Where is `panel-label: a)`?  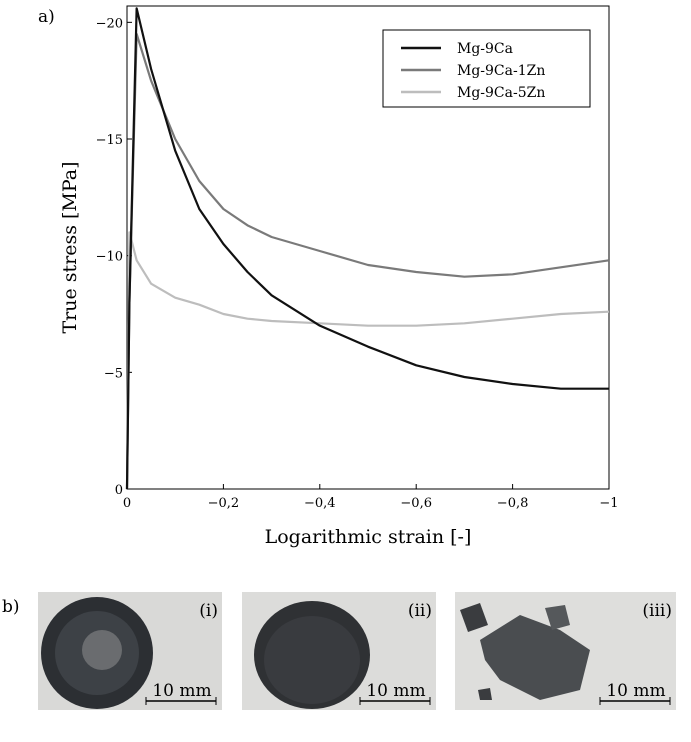 panel-label: a) is located at coordinates (46, 17).